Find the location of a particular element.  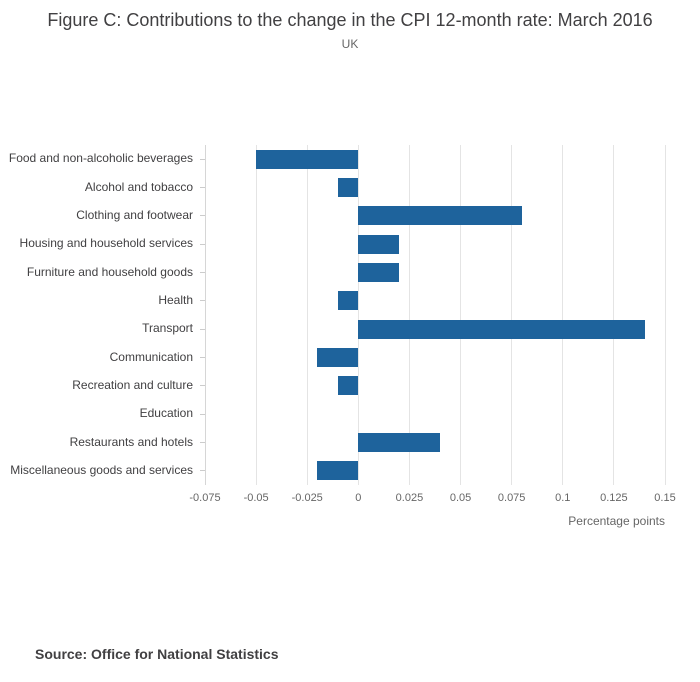

source-note: Source: Office for National Statistics is located at coordinates (157, 654).